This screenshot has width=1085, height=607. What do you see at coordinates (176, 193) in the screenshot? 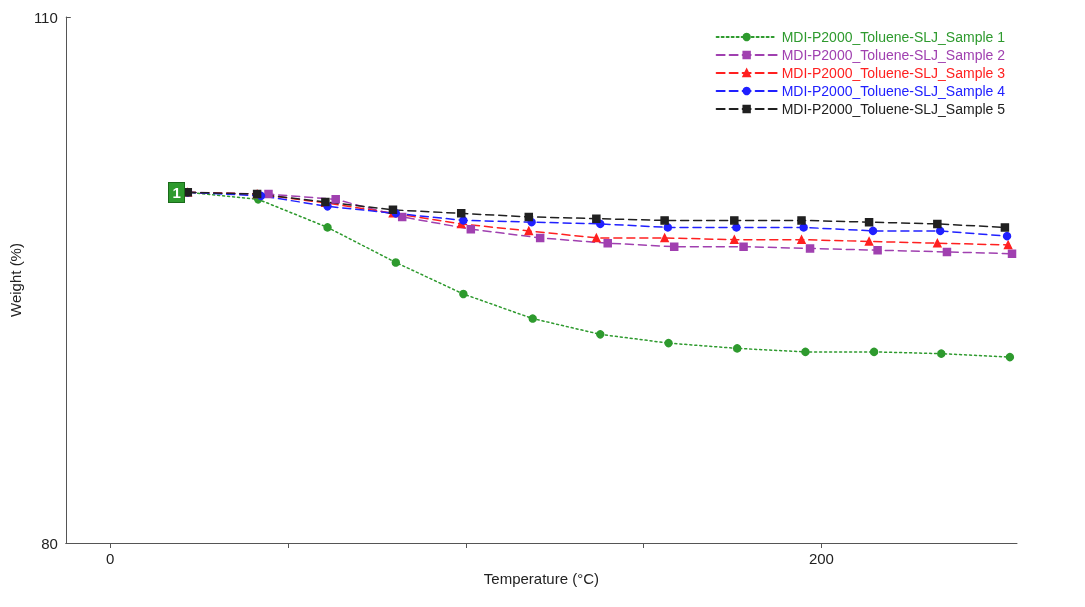
I see `annotation: 1` at bounding box center [176, 193].